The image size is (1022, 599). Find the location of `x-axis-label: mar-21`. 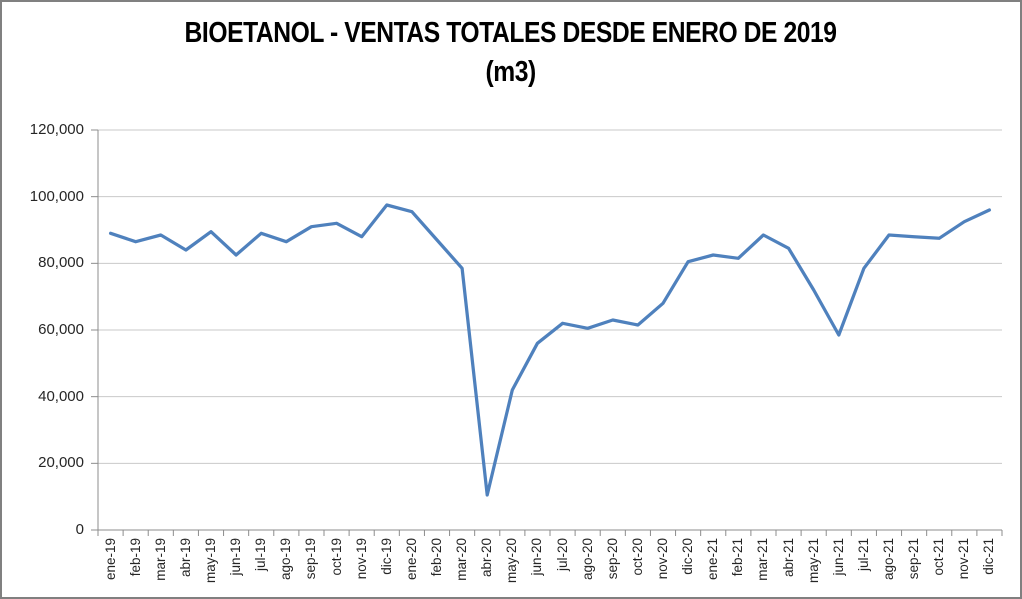

x-axis-label: mar-21 is located at coordinates (763, 559).